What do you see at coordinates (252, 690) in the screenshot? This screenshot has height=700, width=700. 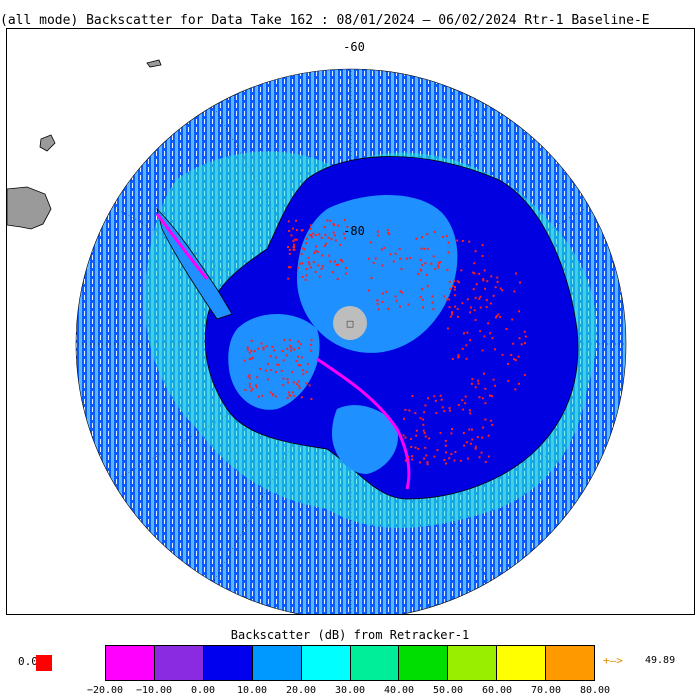 I see `colorbar-tick-label: 10.00` at bounding box center [252, 690].